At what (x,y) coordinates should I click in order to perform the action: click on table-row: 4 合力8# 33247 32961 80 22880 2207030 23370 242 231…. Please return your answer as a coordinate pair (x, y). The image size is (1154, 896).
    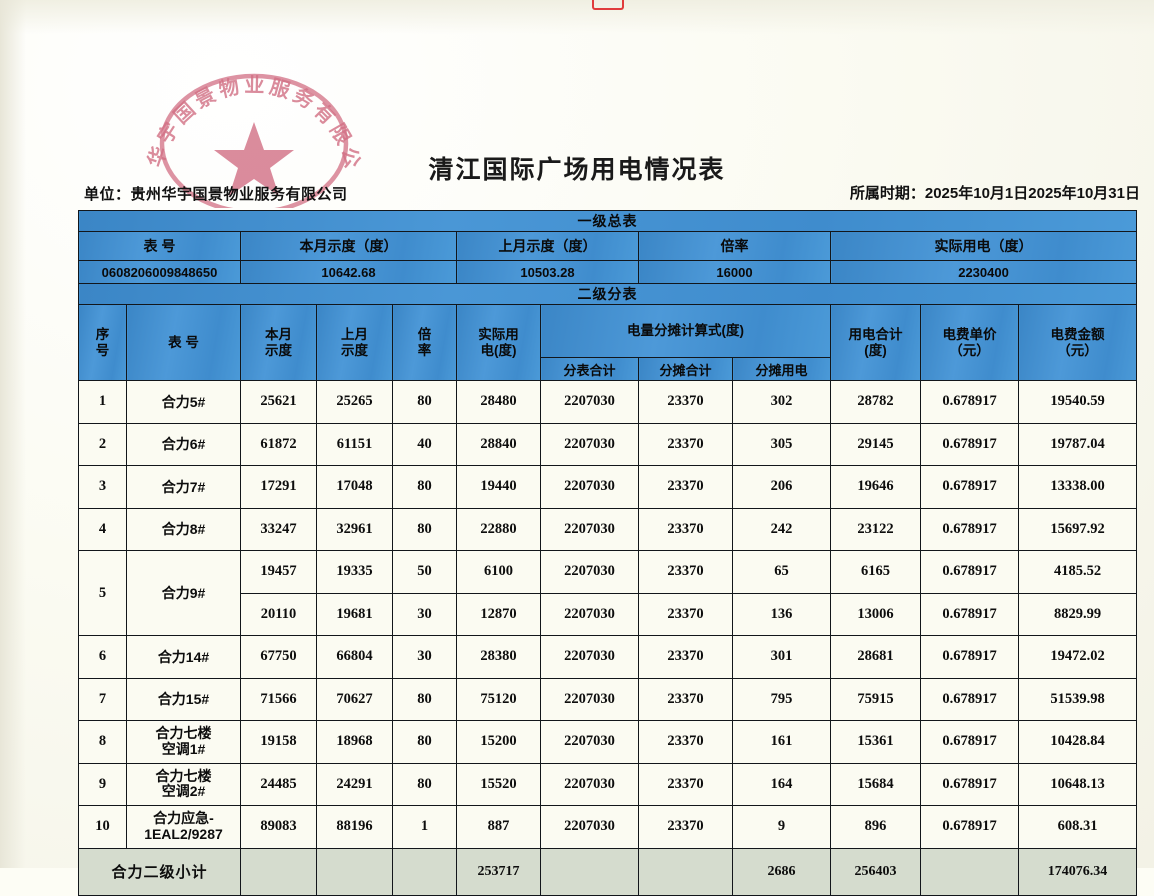
    Looking at the image, I should click on (608, 529).